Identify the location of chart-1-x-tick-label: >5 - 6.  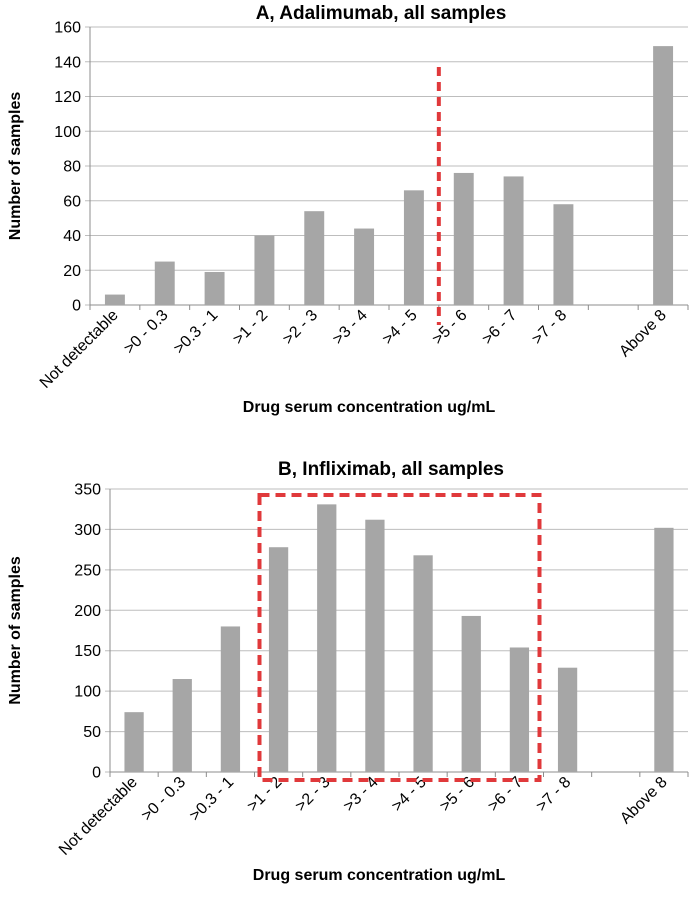
(449, 327).